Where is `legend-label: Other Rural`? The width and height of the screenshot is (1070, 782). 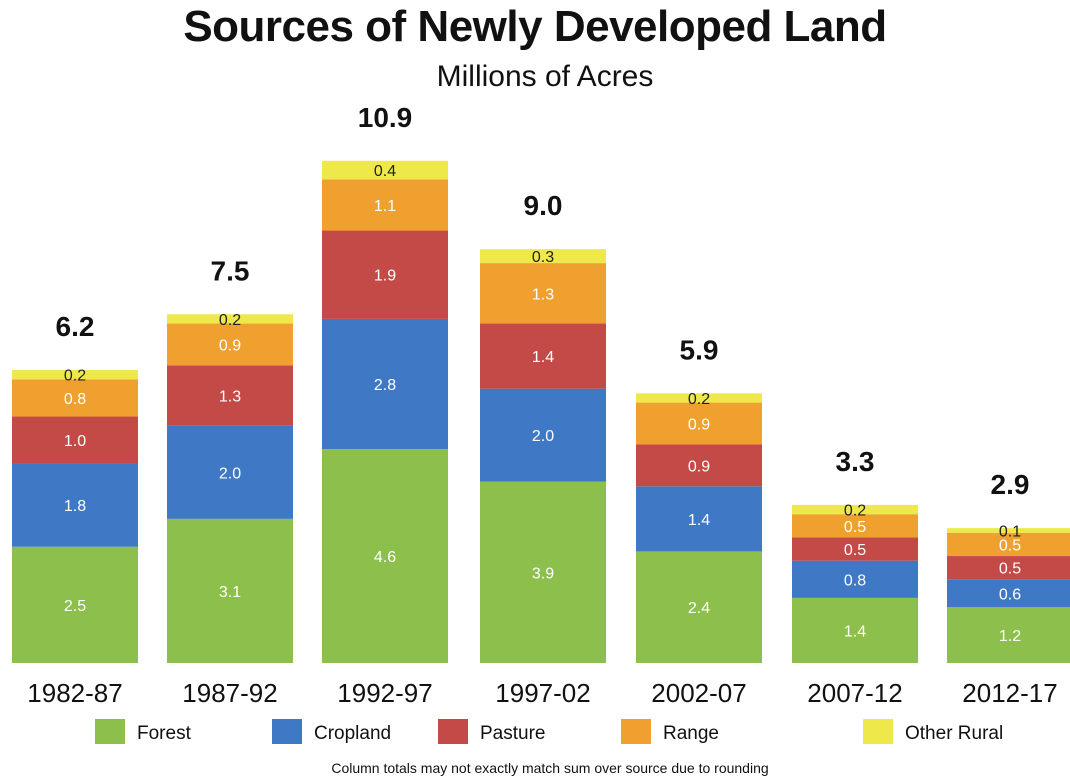 legend-label: Other Rural is located at coordinates (954, 733).